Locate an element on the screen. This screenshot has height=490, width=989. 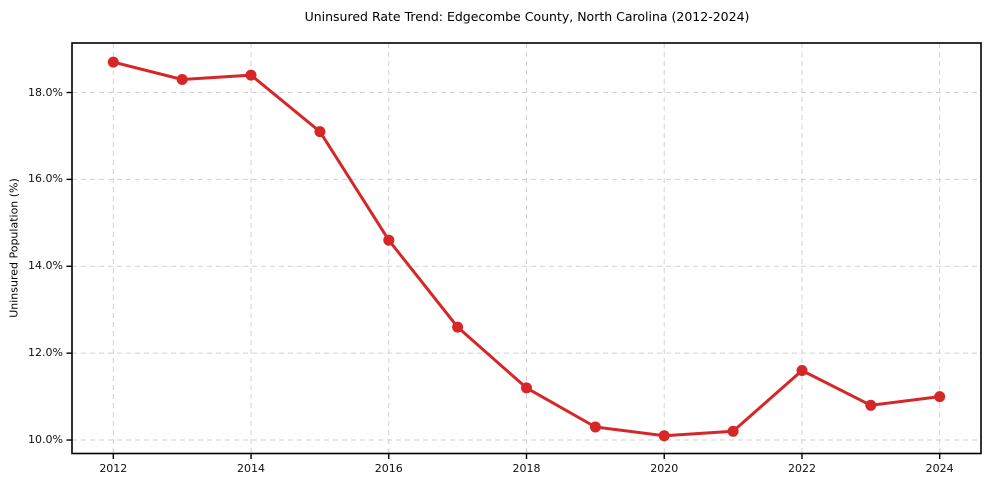
x-tick-label: 2014 is located at coordinates (251, 468).